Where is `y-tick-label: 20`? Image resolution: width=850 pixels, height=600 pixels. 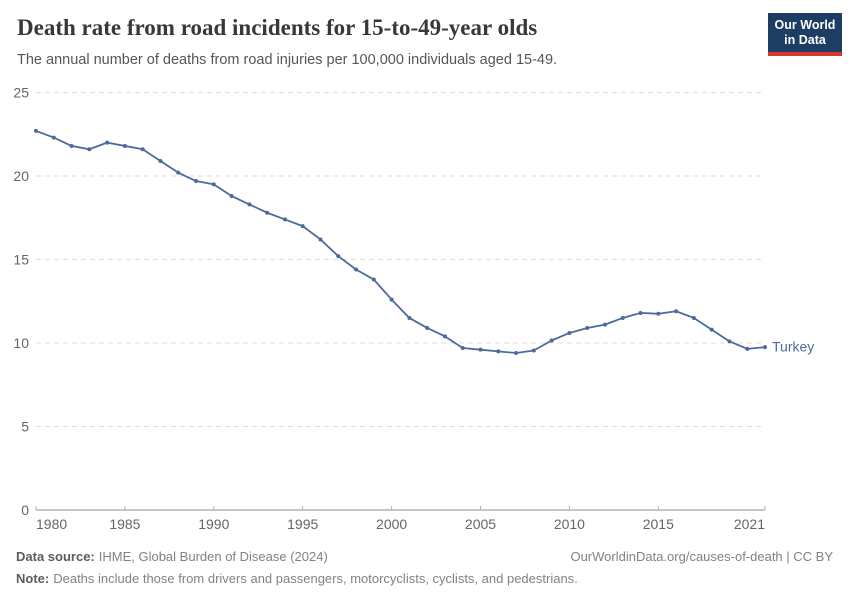
y-tick-label: 20 is located at coordinates (21, 176).